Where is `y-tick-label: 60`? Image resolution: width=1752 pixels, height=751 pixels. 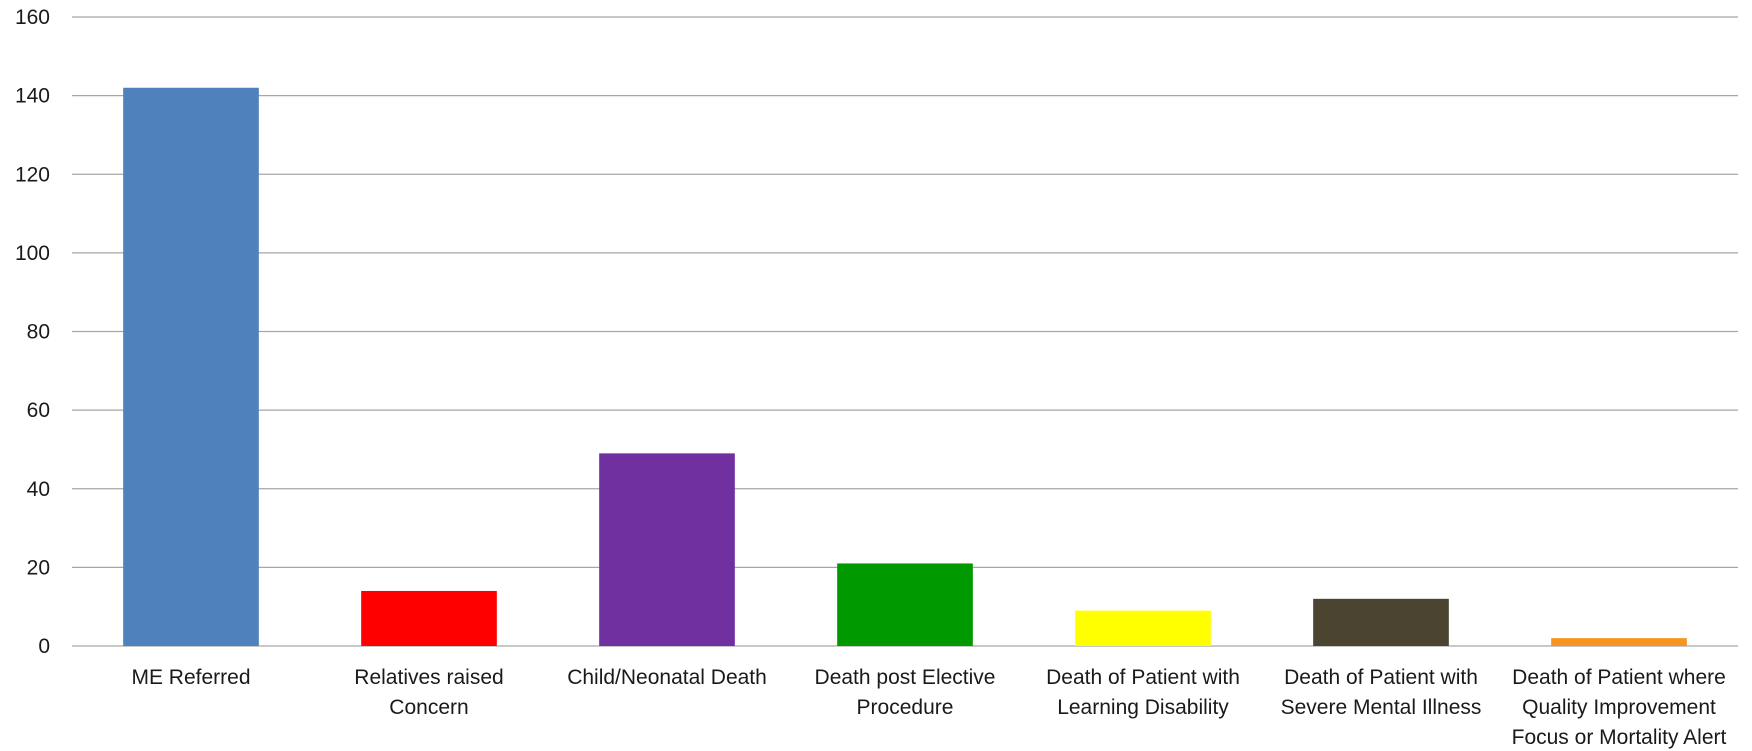
y-tick-label: 60 is located at coordinates (38, 410).